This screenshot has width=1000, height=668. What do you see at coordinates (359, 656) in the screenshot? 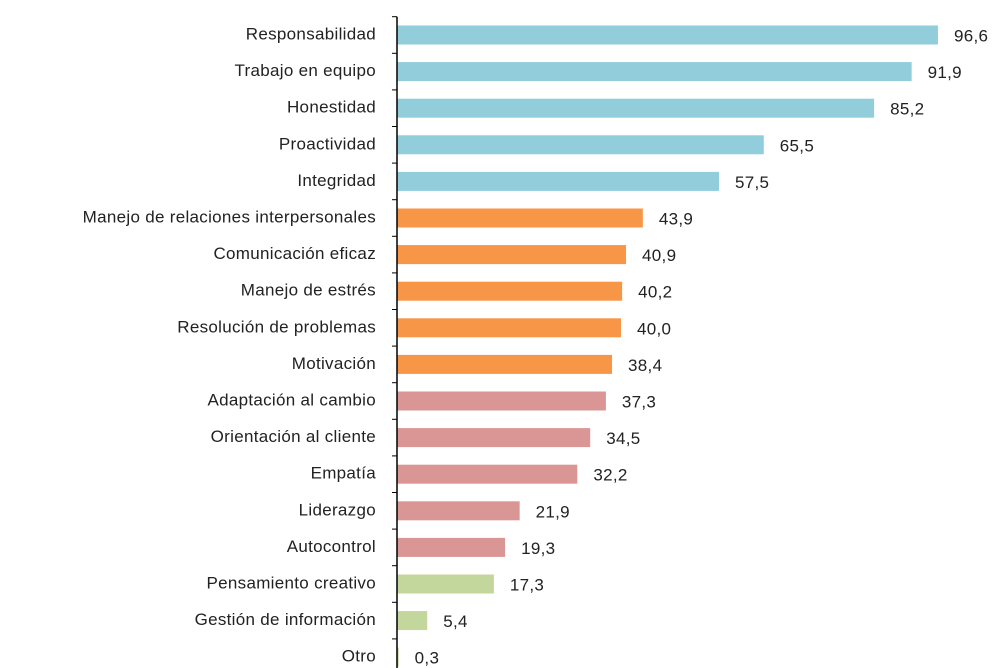
I see `y-tick-label: Otro` at bounding box center [359, 656].